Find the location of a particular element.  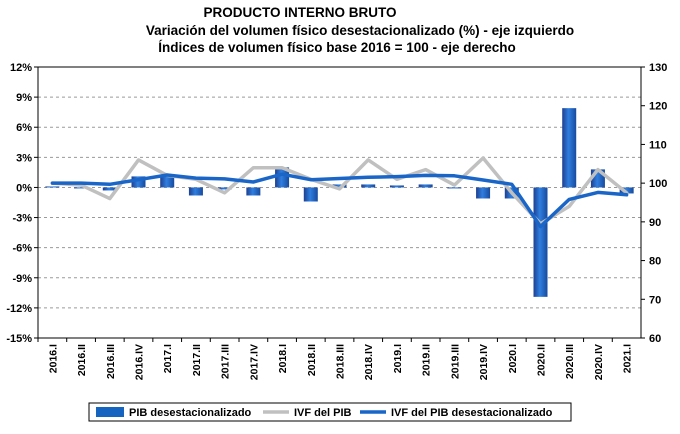

right-tick-label: 110 is located at coordinates (658, 145).